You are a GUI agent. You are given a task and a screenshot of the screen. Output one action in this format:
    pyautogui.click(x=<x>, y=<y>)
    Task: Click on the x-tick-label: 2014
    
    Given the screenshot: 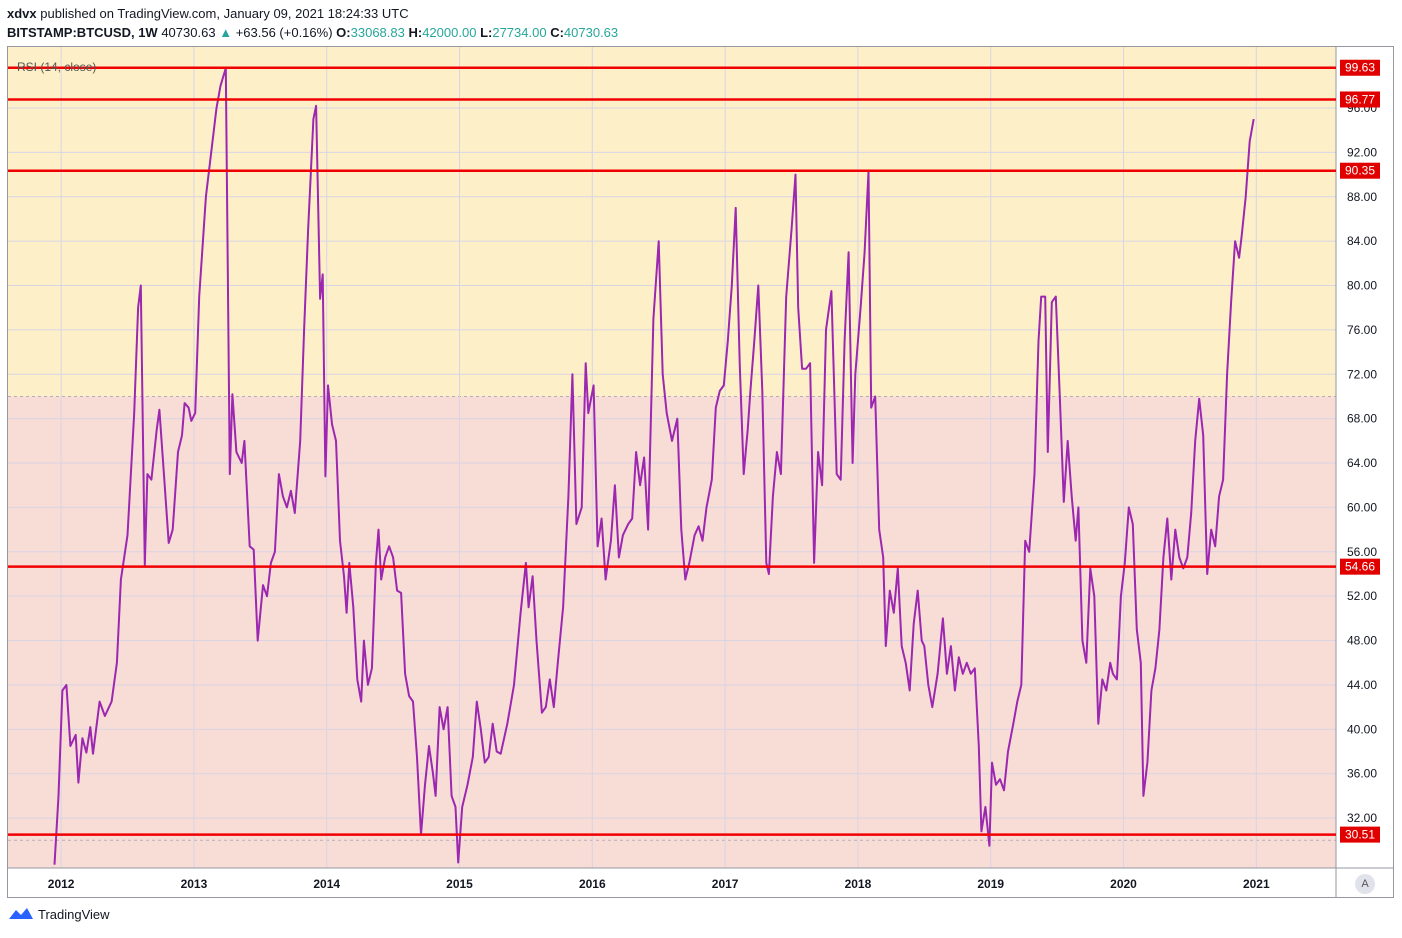 What is the action you would take?
    pyautogui.click(x=326, y=884)
    